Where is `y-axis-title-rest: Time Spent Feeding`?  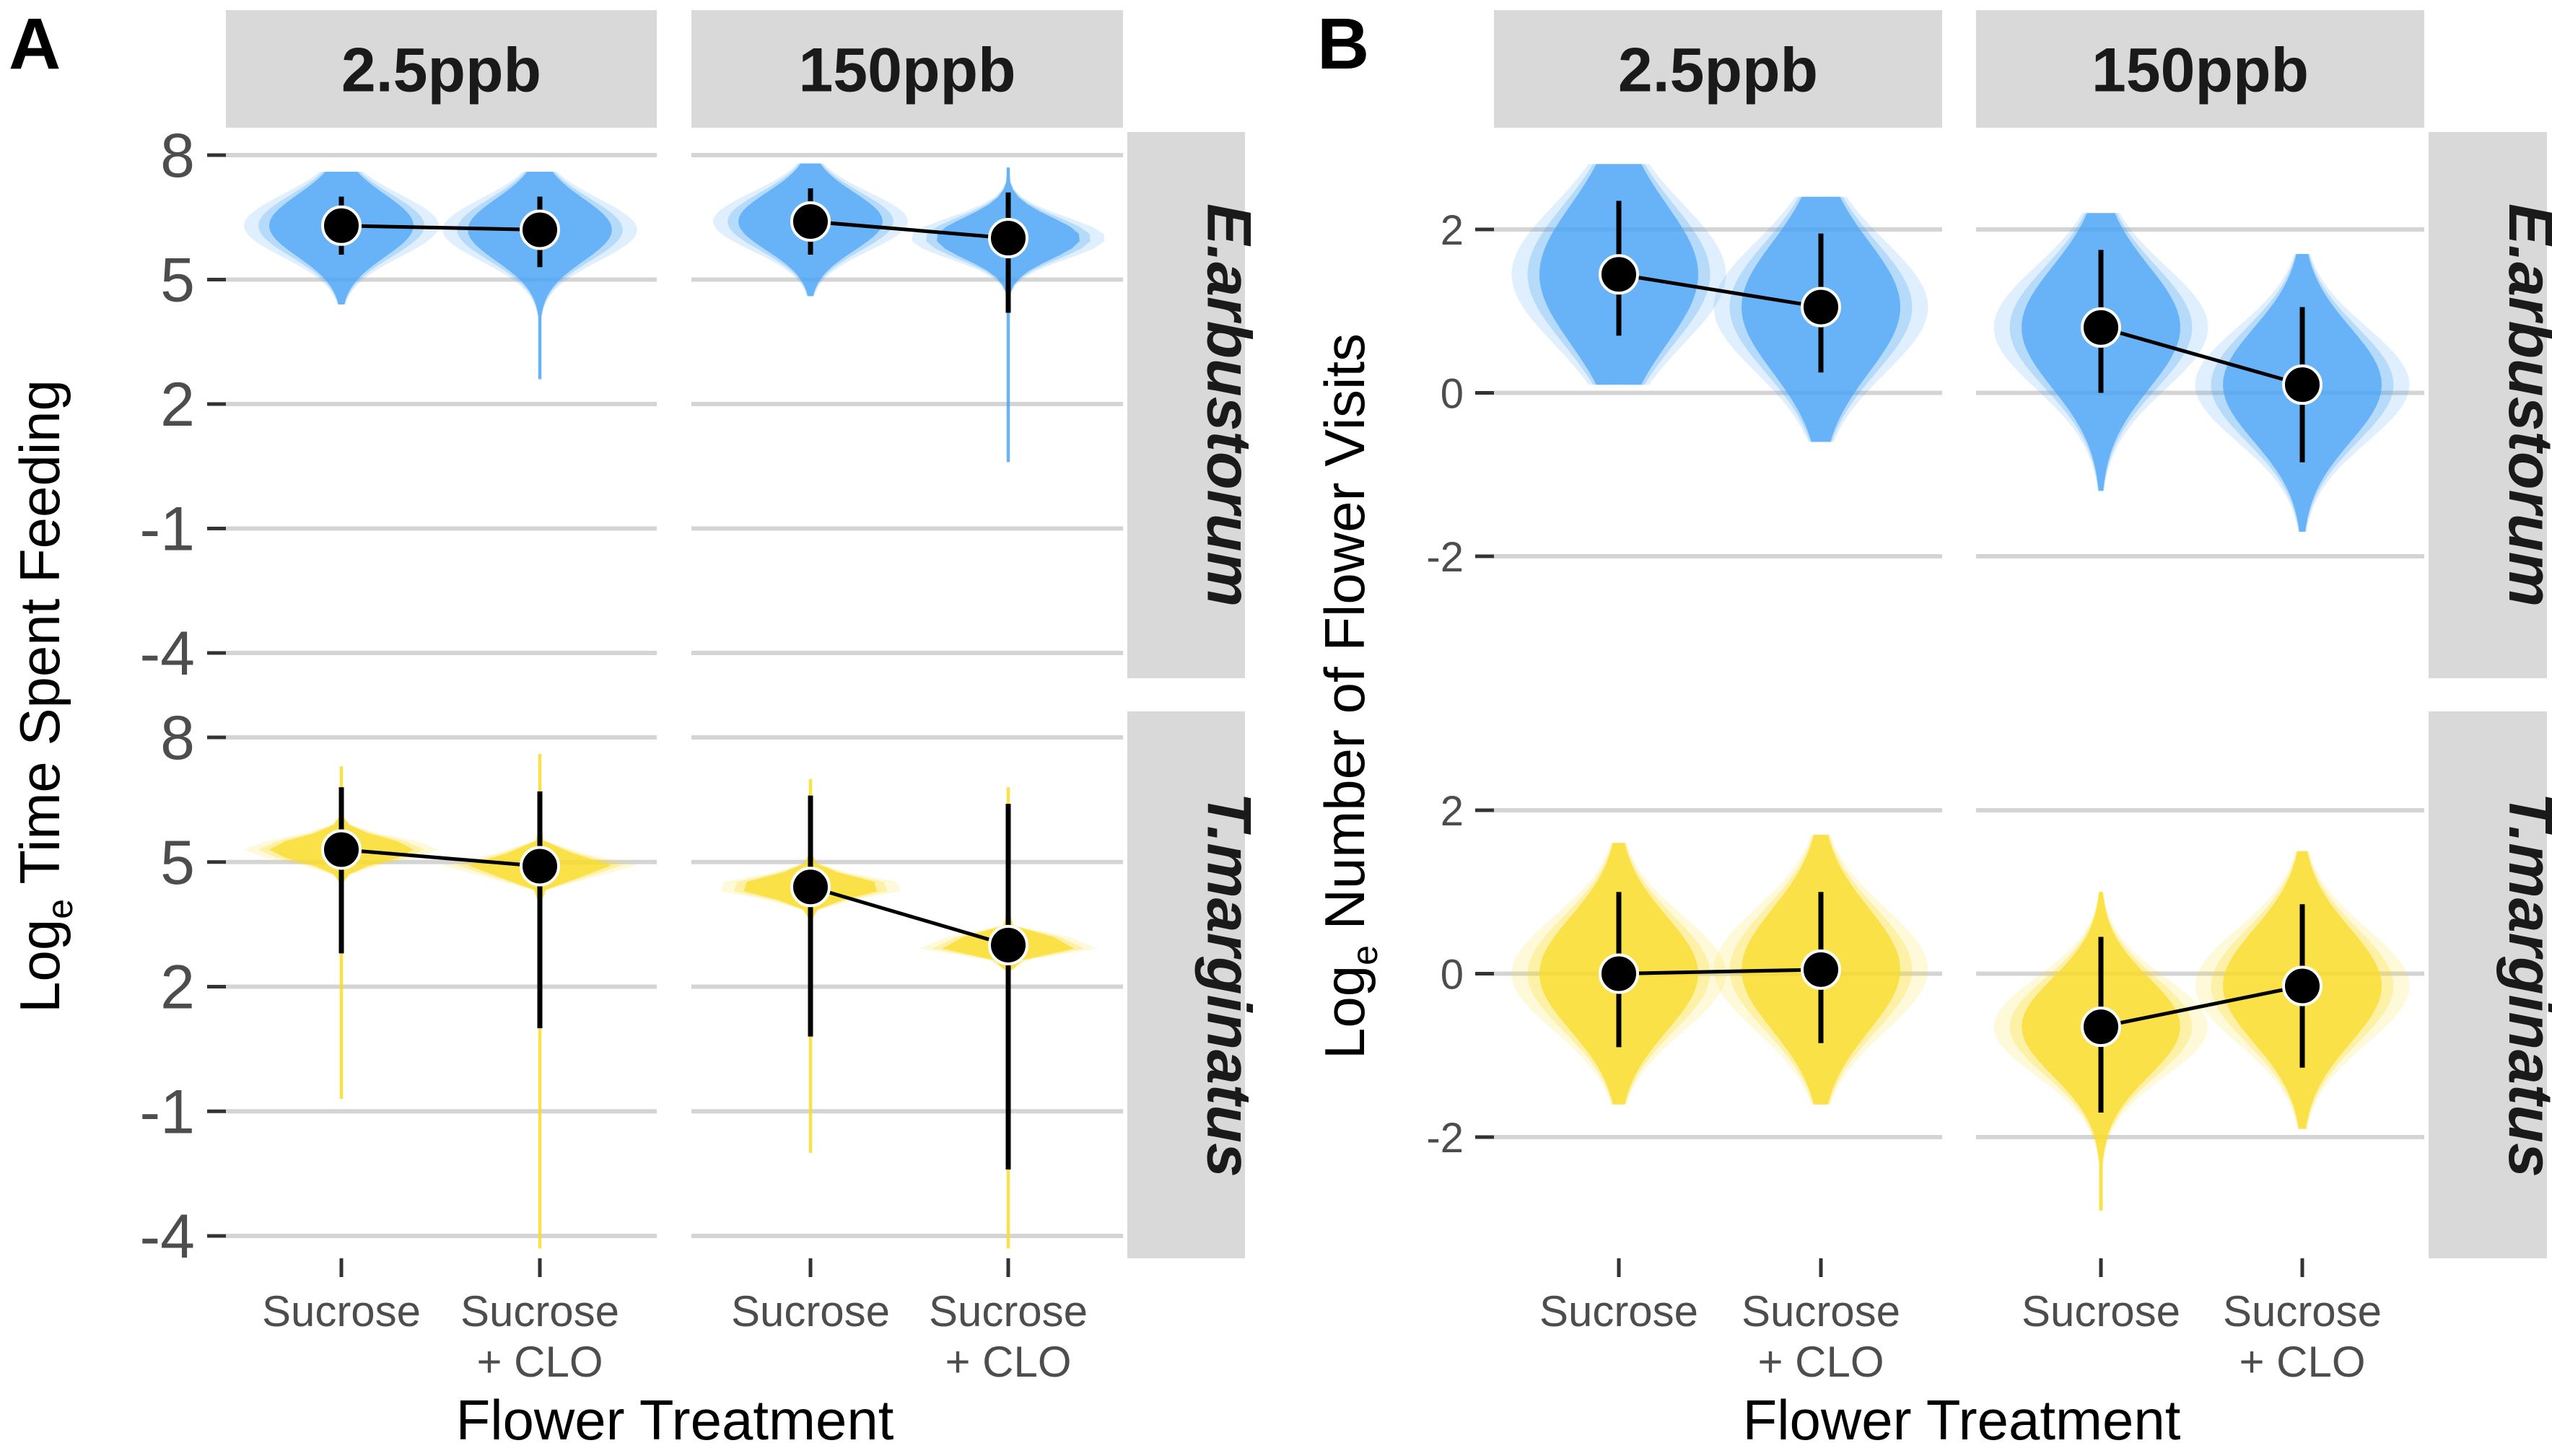
y-axis-title-rest: Time Spent Feeding is located at coordinates (39, 639).